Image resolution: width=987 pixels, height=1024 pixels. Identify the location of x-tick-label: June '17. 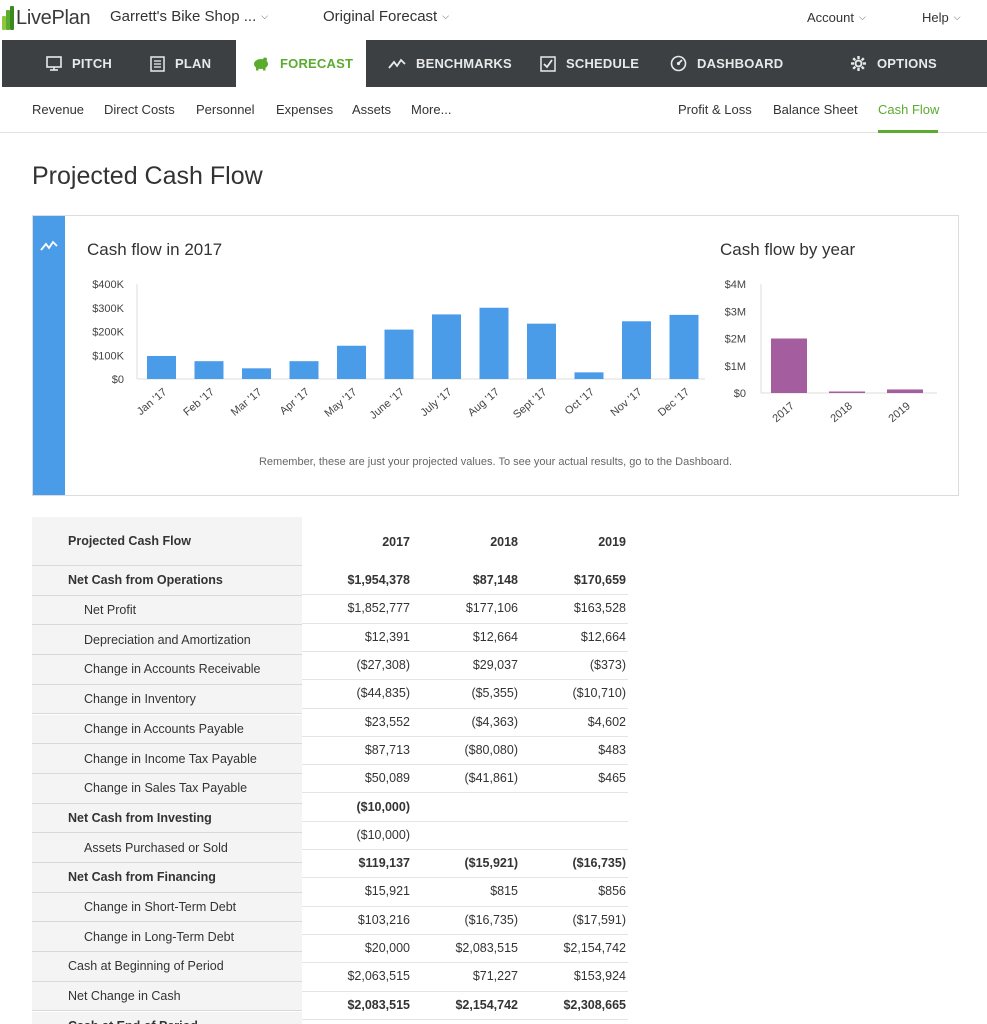
(387, 404).